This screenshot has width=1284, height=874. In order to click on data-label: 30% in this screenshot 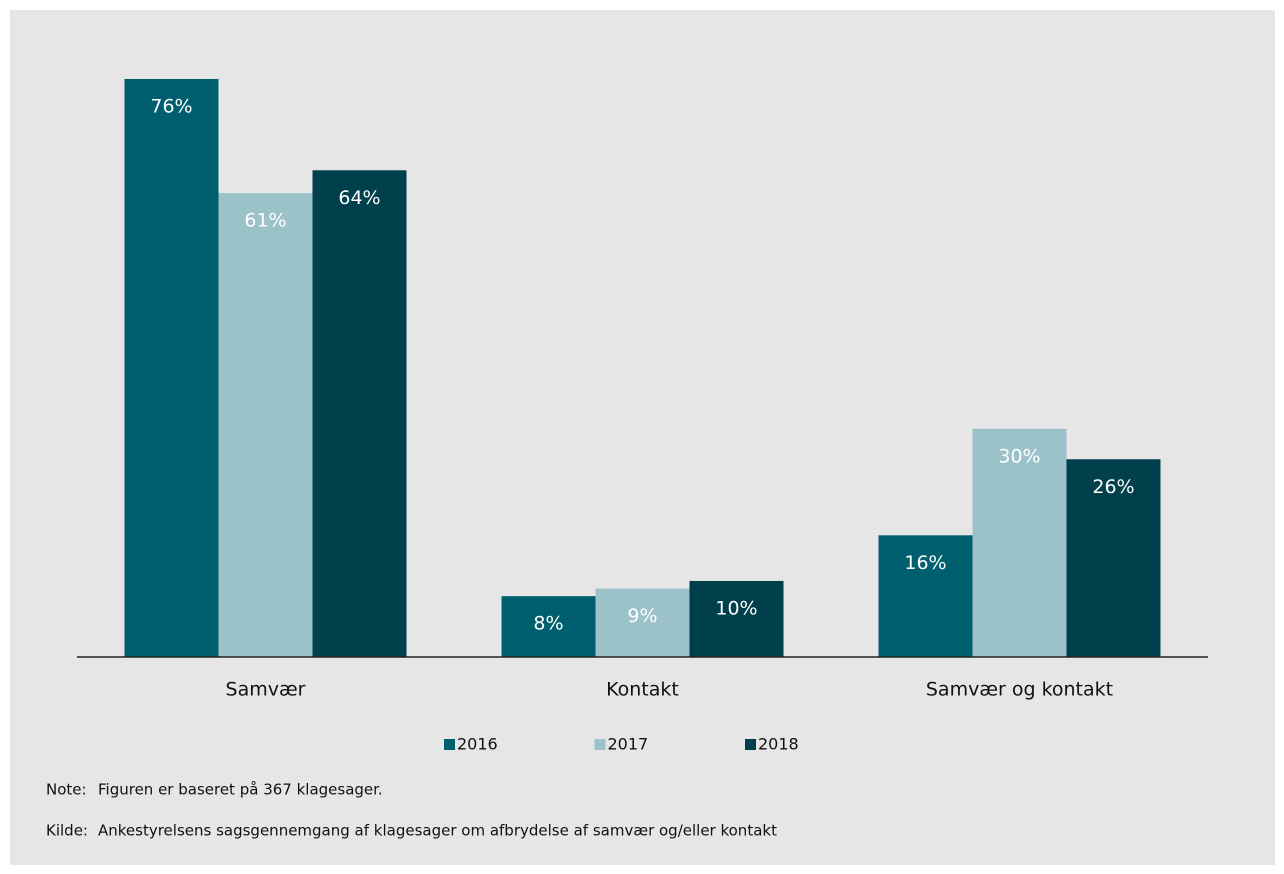, I will do `click(1019, 456)`.